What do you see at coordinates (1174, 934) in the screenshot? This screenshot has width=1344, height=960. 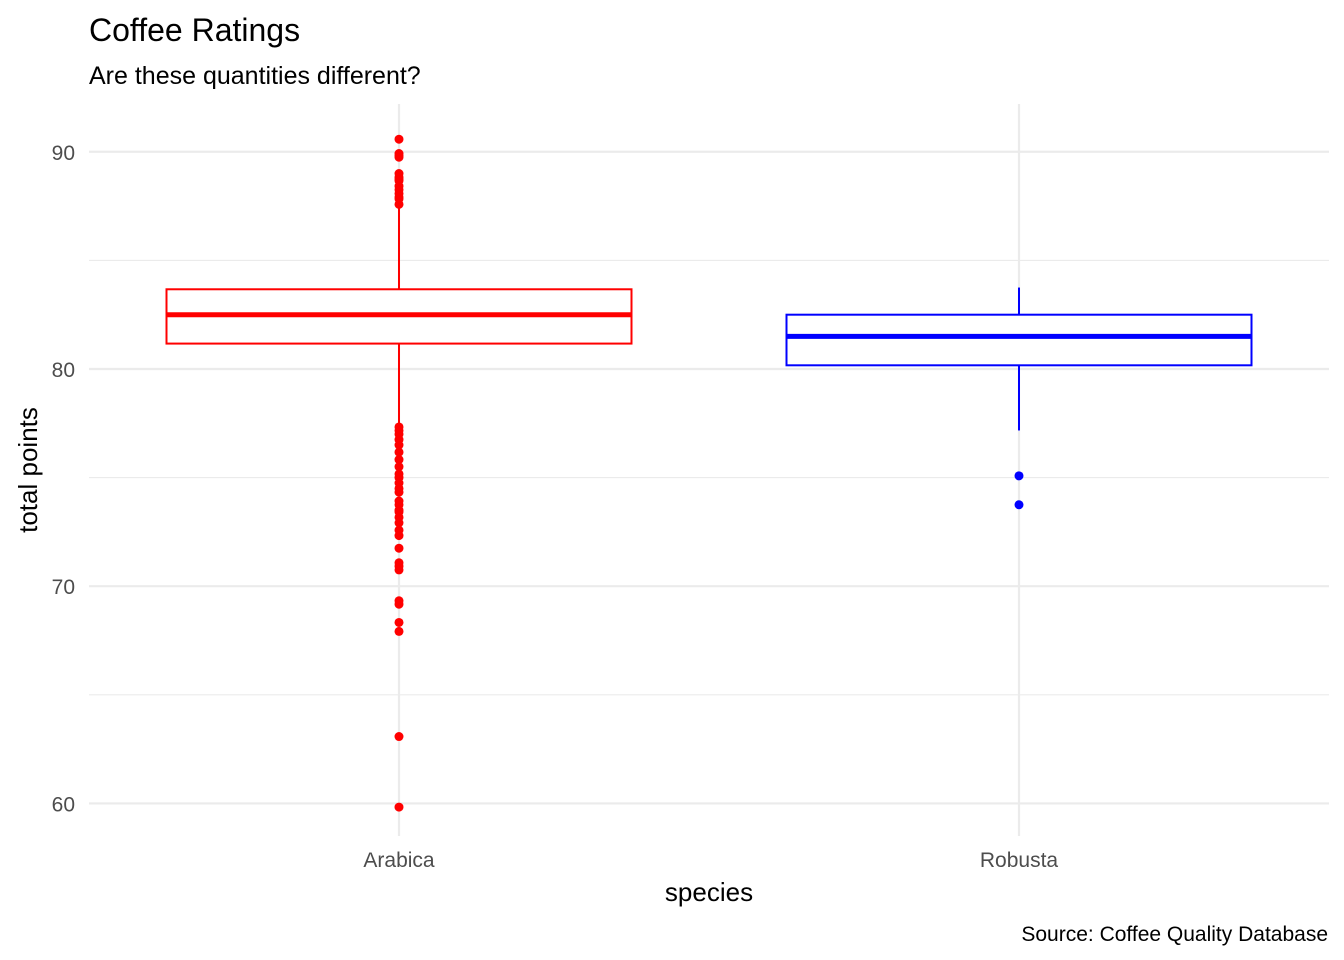 I see `chart-caption: Source: Coffee Quality Database` at bounding box center [1174, 934].